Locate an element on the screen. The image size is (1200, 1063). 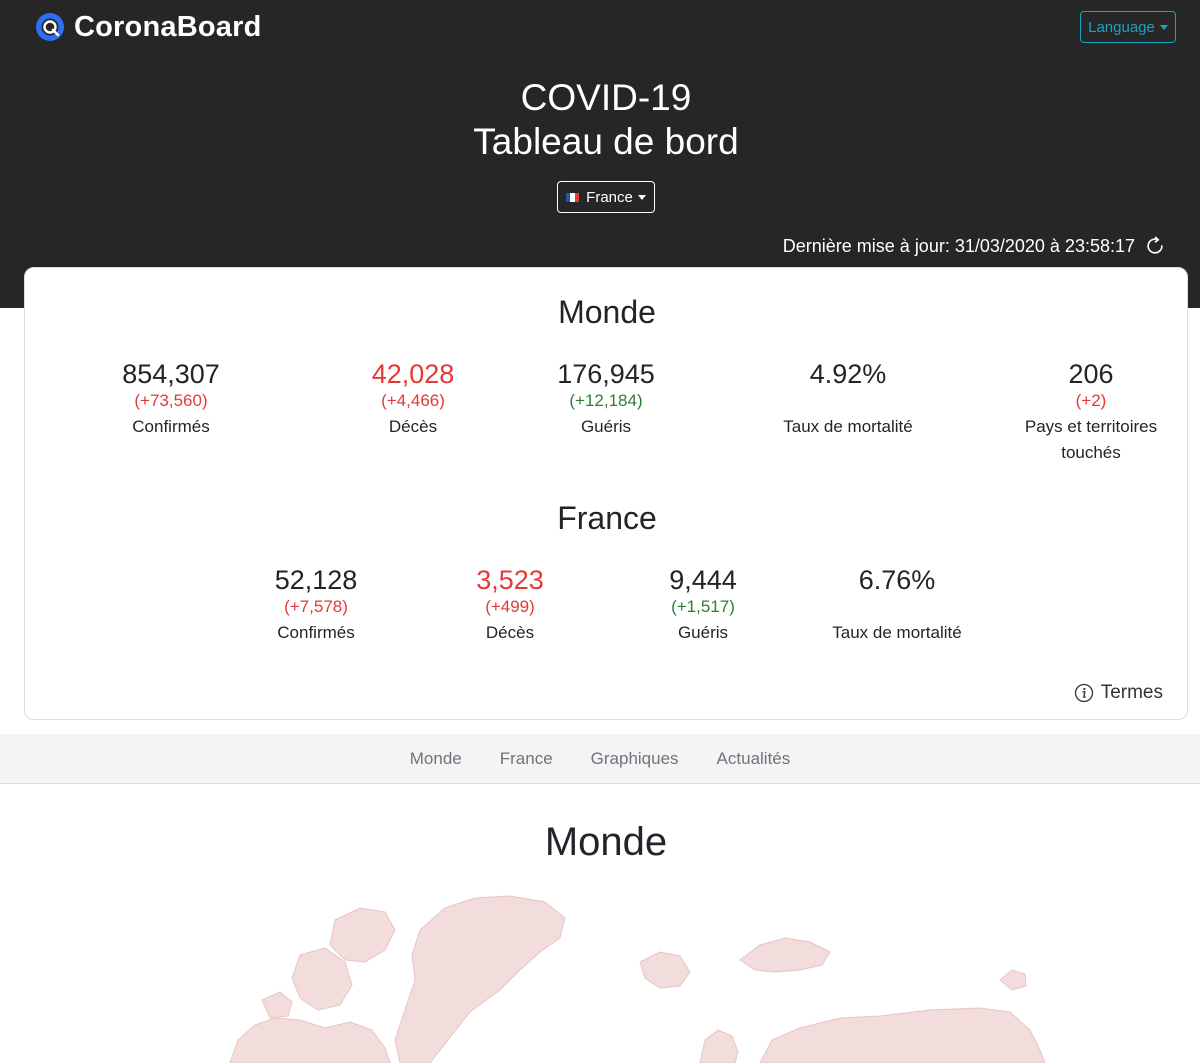
stat-delta: (+4,466) is located at coordinates (413, 400).